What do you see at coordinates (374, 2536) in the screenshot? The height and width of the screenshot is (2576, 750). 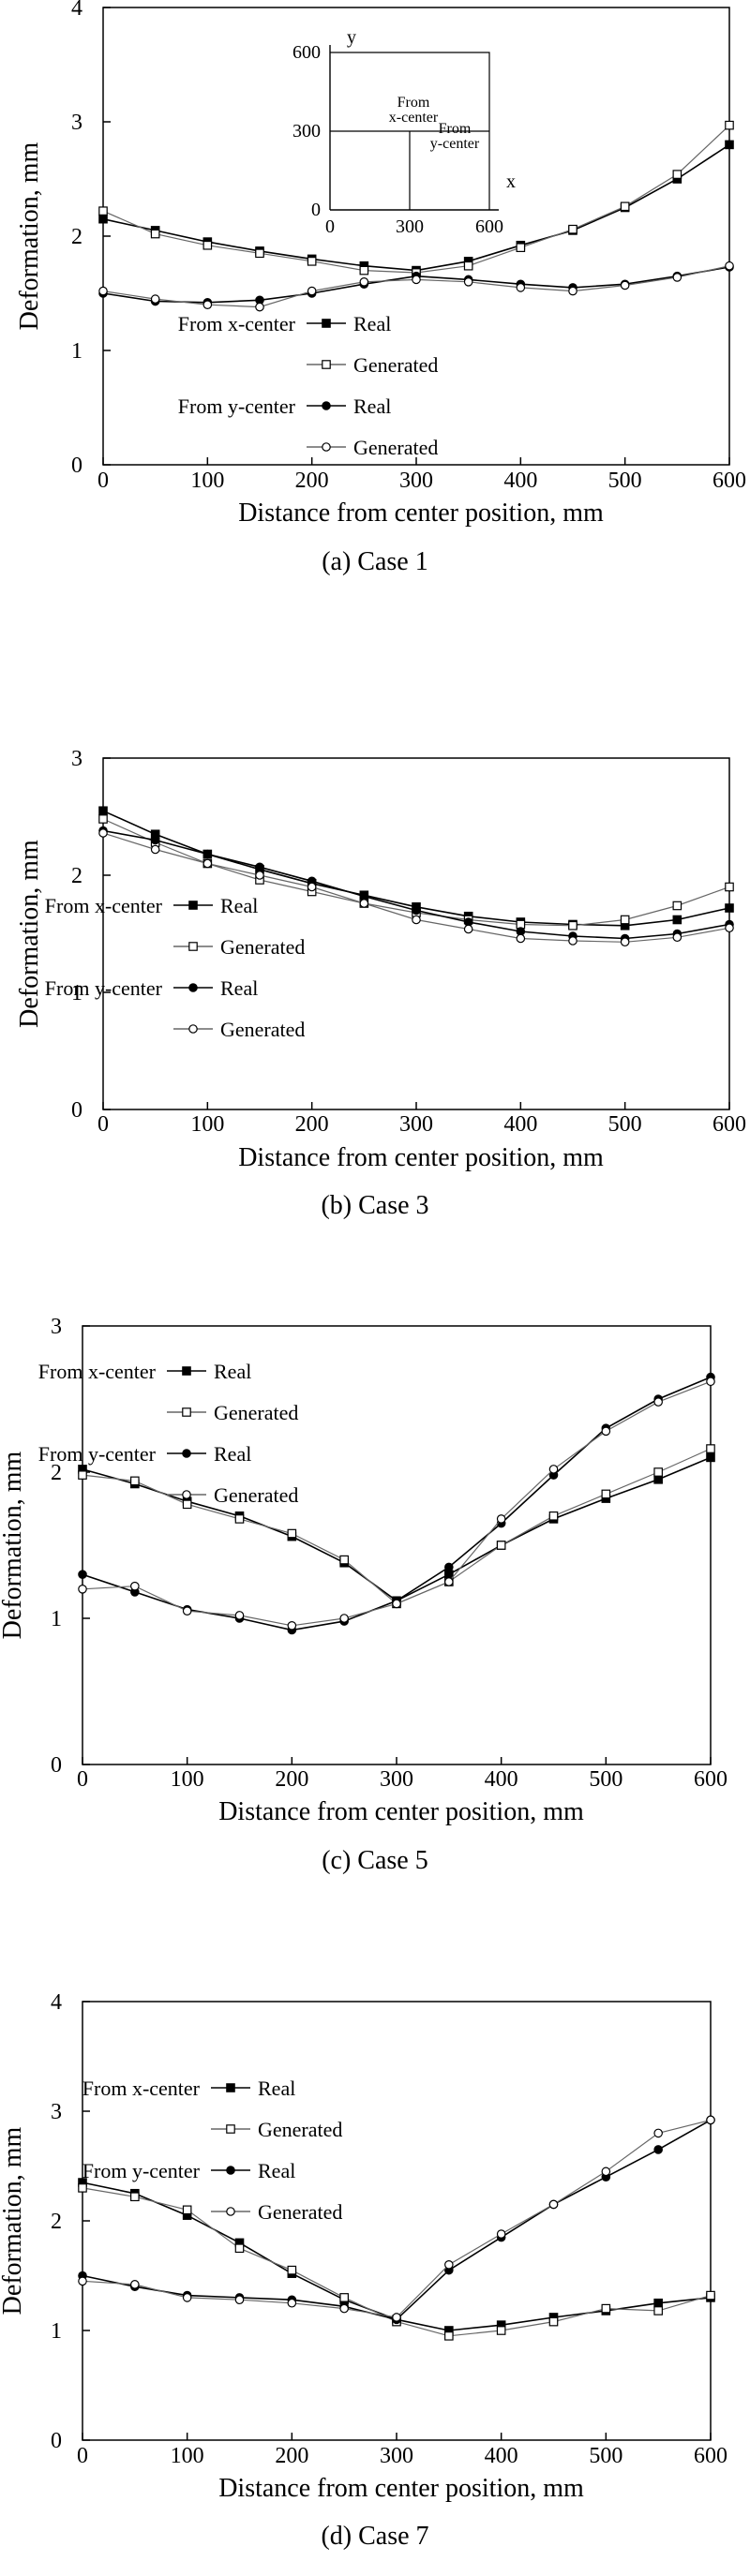 I see `chart-caption: (d) Case 7` at bounding box center [374, 2536].